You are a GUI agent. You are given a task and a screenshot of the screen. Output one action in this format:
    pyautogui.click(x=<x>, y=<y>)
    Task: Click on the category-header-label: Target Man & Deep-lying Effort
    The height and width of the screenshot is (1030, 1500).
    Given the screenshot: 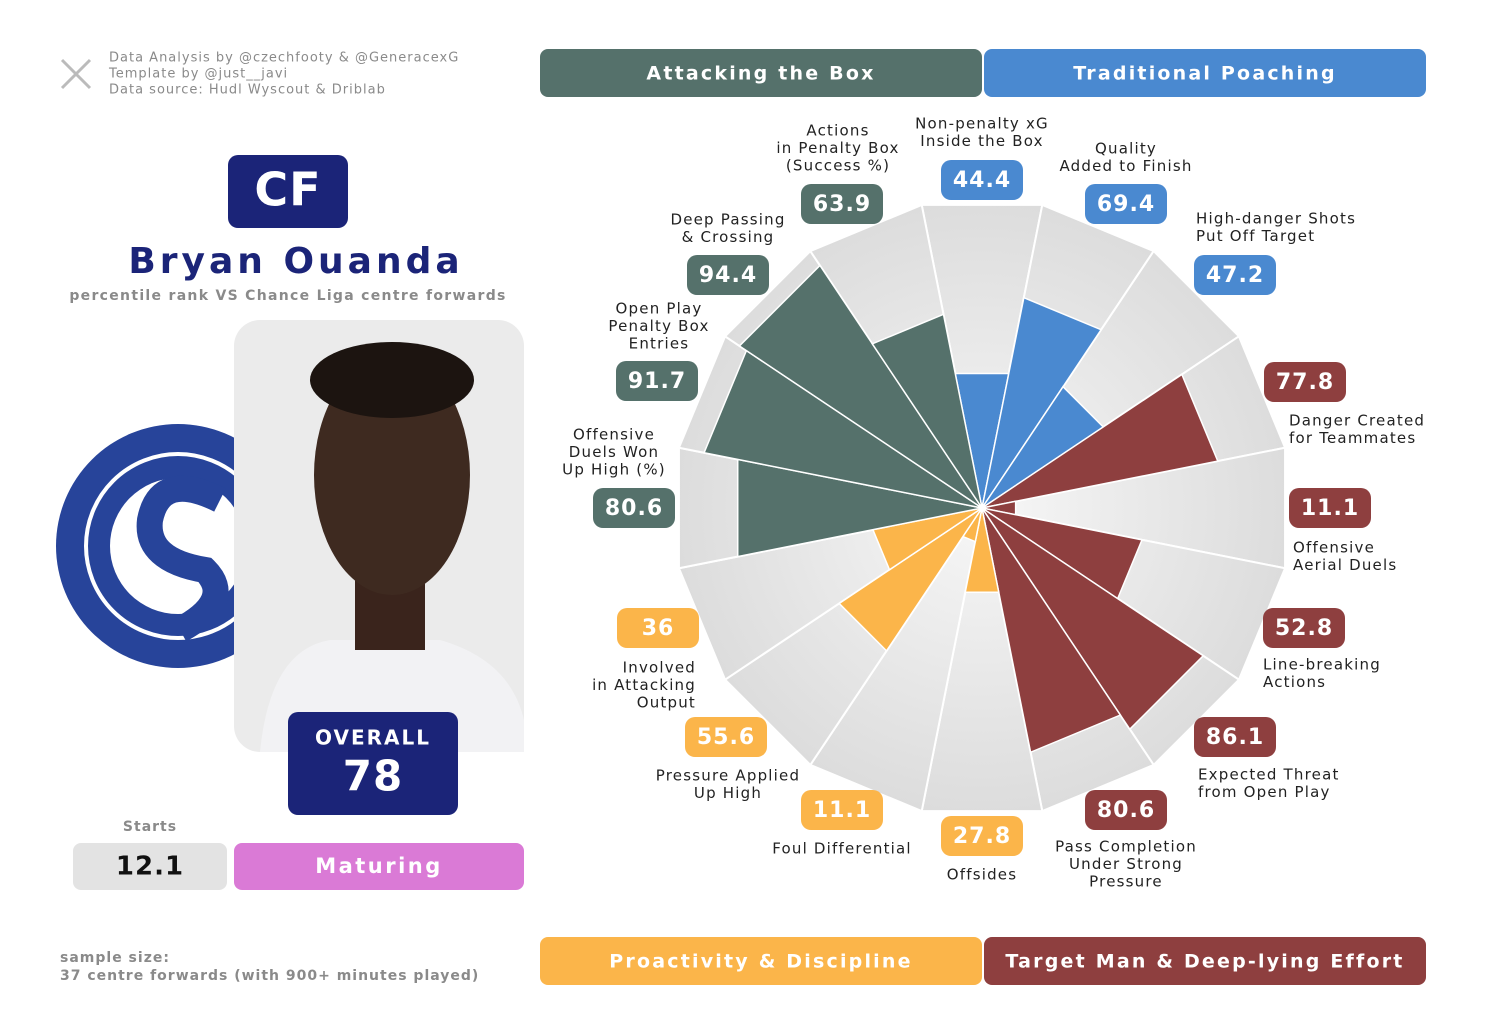 What is the action you would take?
    pyautogui.click(x=1204, y=962)
    